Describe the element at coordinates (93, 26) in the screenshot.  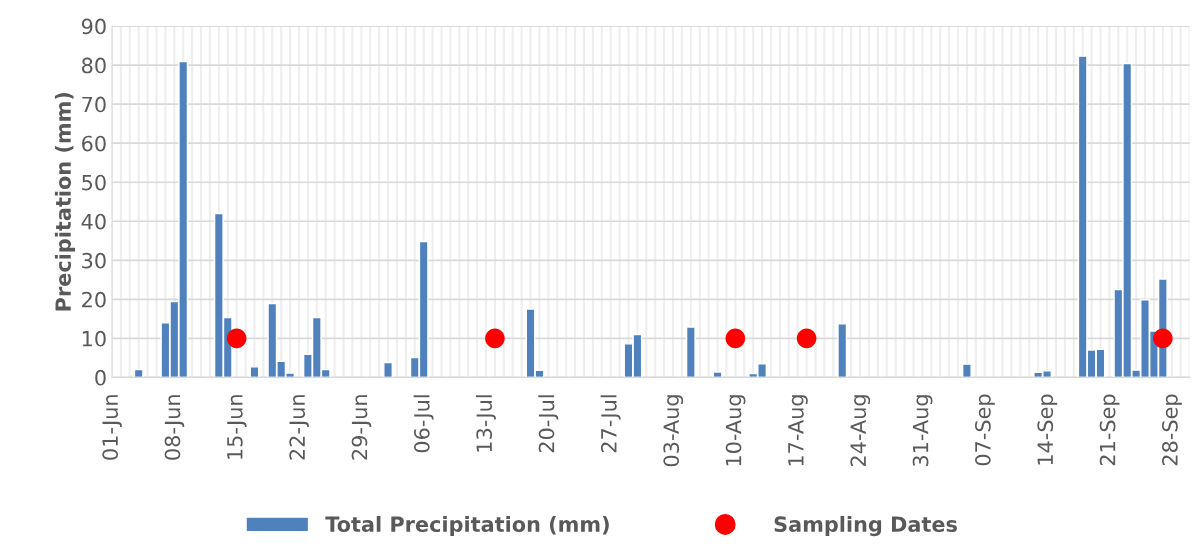
I see `y-tick-label: 90` at that location.